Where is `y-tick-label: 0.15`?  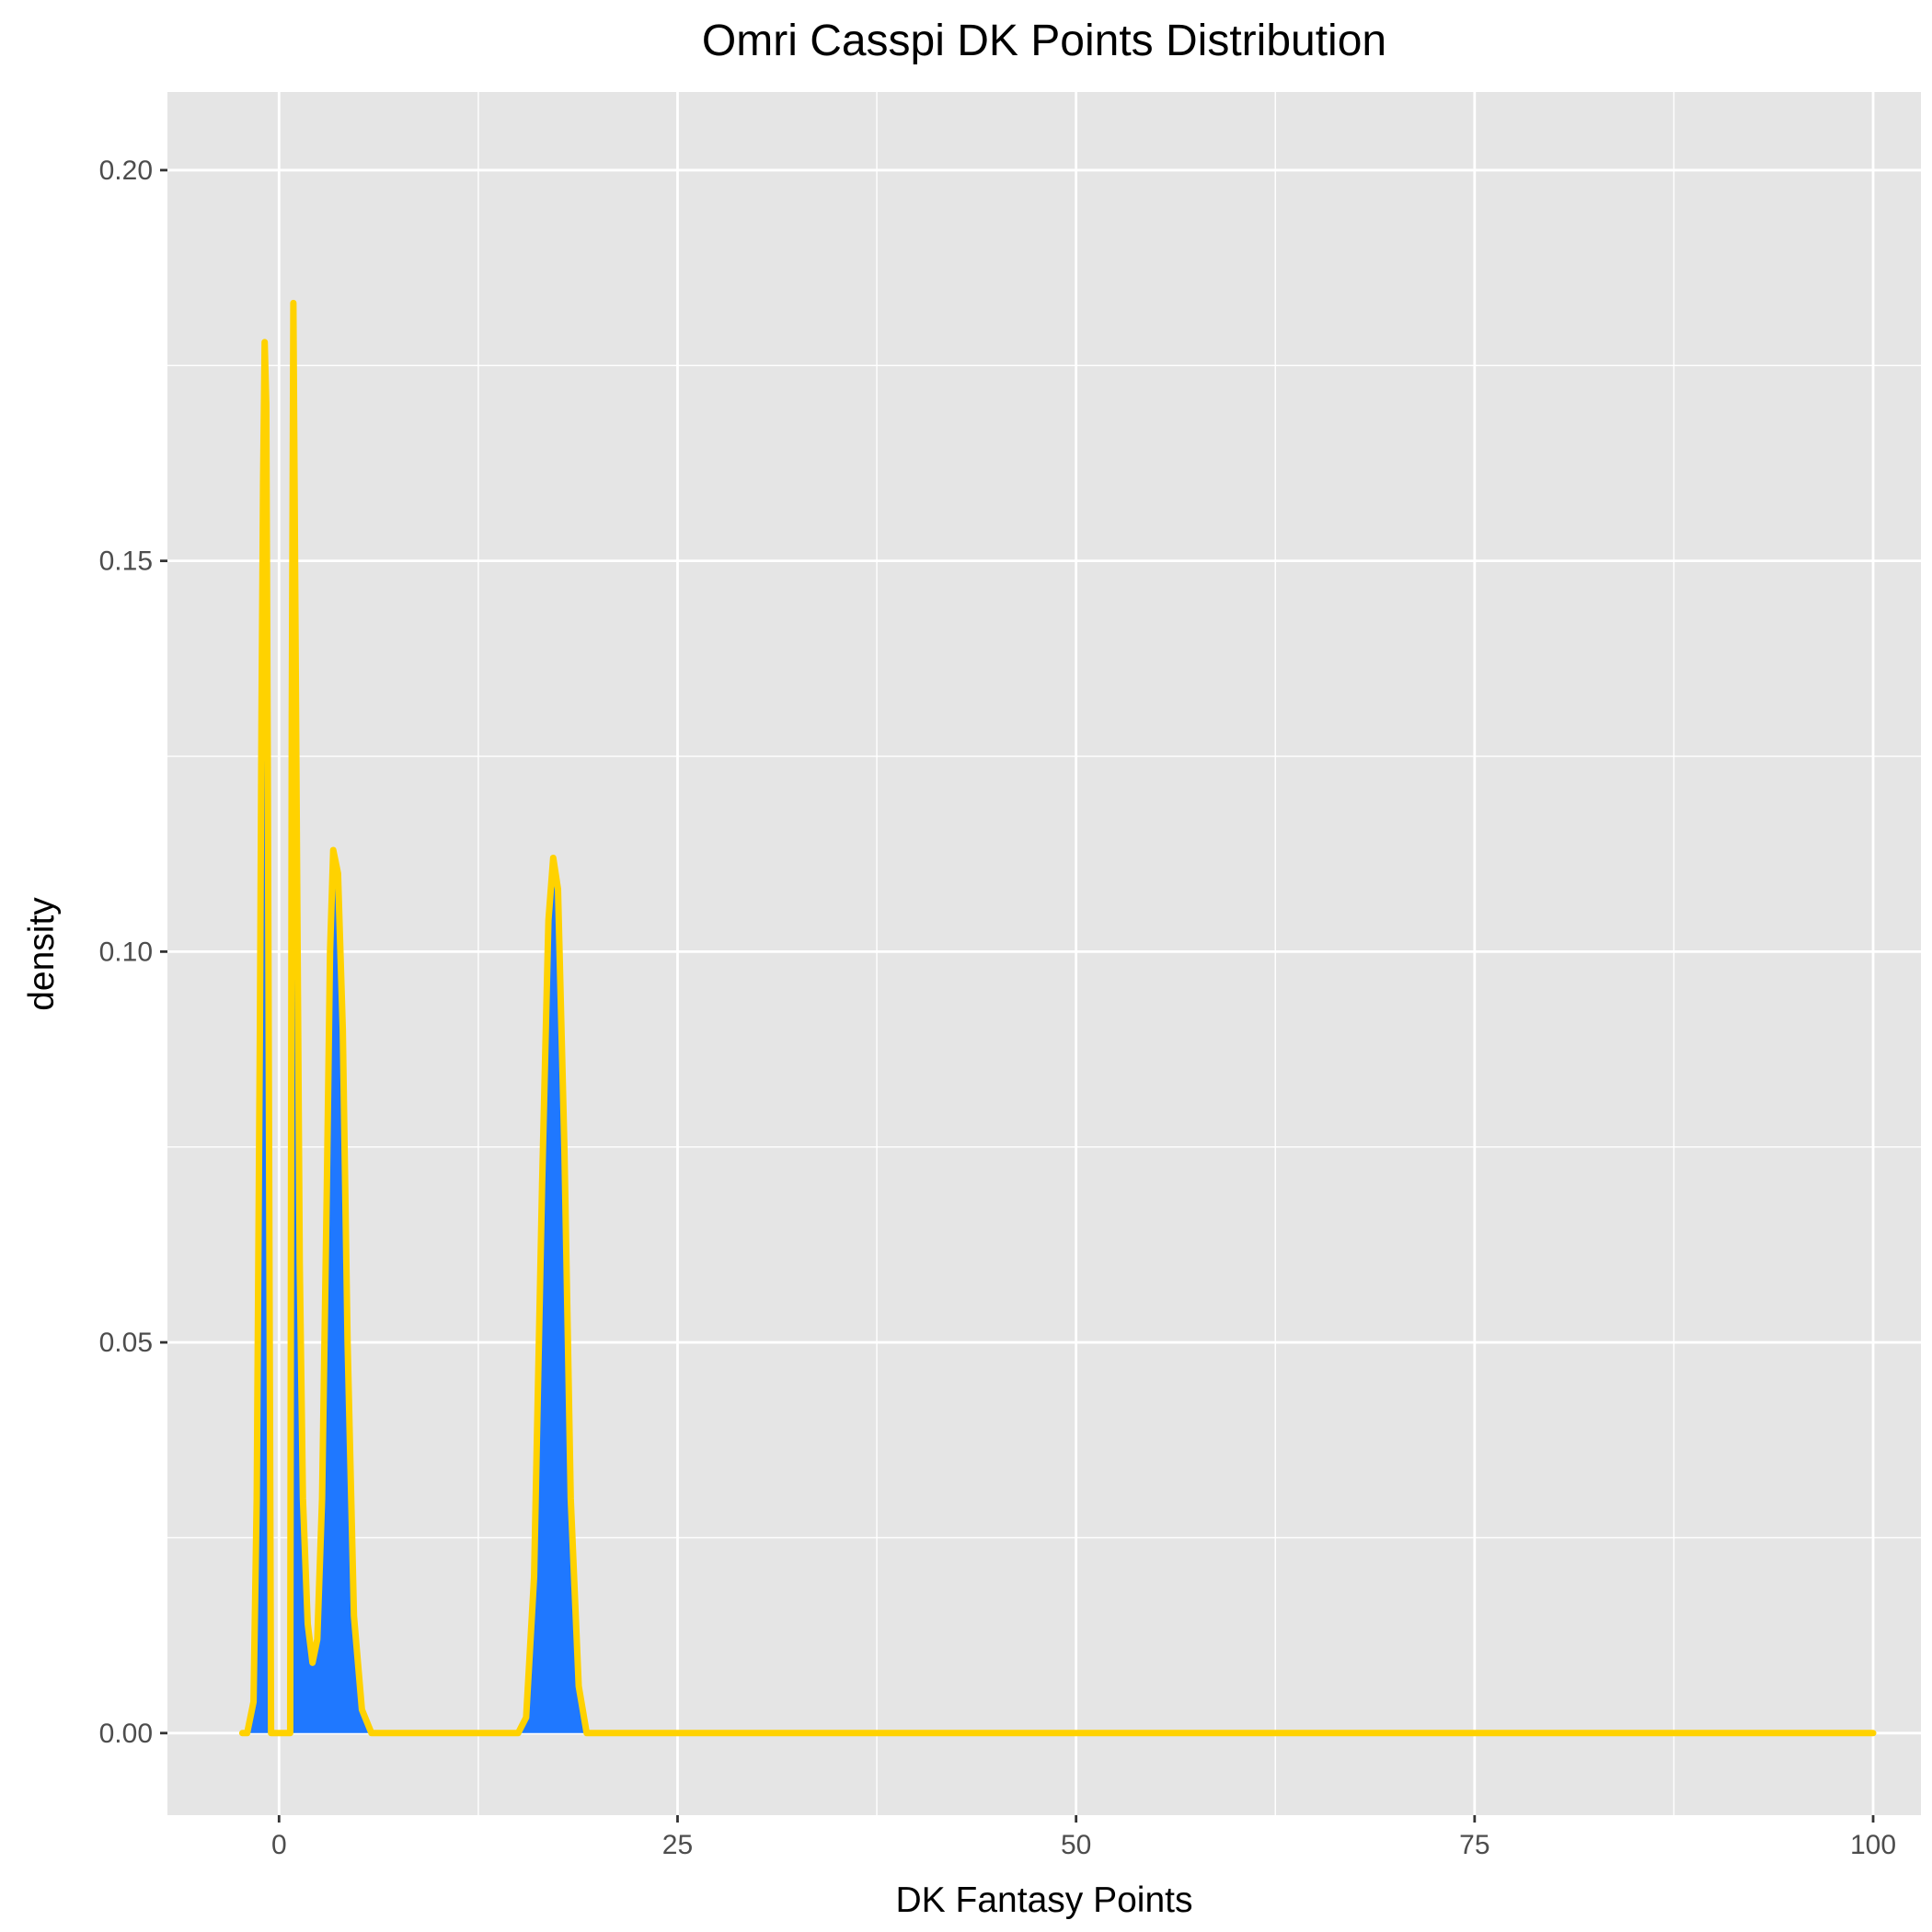
y-tick-label: 0.15 is located at coordinates (126, 561).